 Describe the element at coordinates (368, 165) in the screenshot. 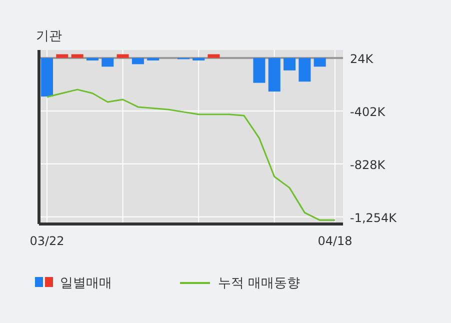

I see `y-tick-label: -828K` at that location.